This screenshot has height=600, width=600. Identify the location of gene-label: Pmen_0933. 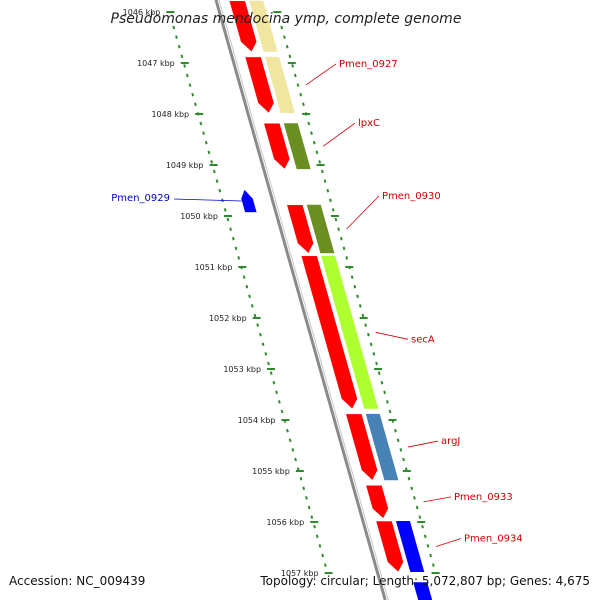
(483, 497).